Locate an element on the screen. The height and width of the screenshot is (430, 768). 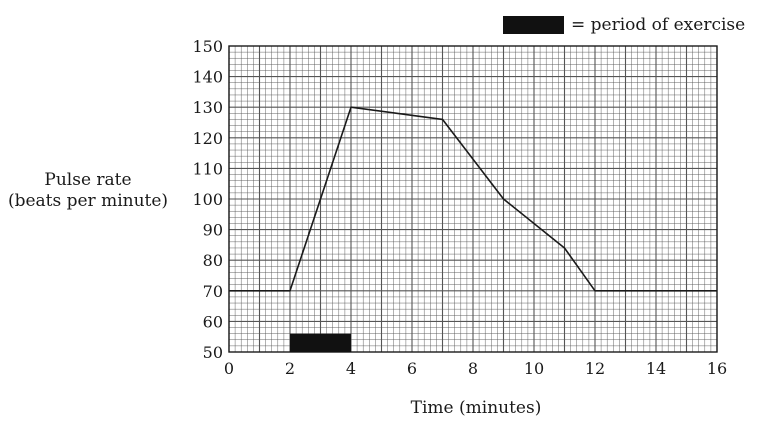
y-tick-label: 90 is located at coordinates (213, 230).